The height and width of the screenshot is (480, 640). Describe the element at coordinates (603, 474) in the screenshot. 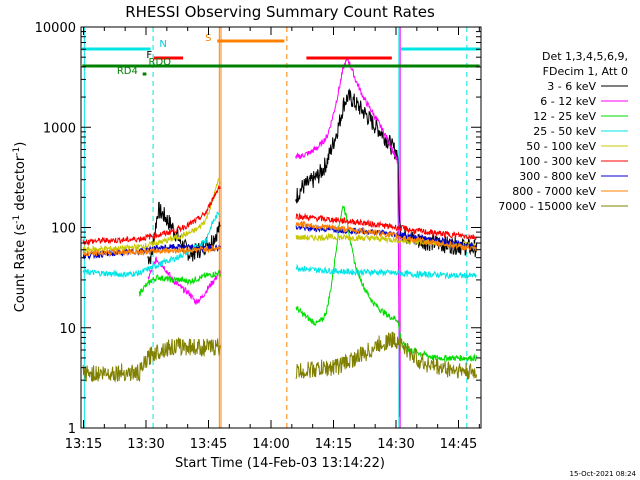

I see `footer-date: 15-Oct-2021 08:24` at that location.